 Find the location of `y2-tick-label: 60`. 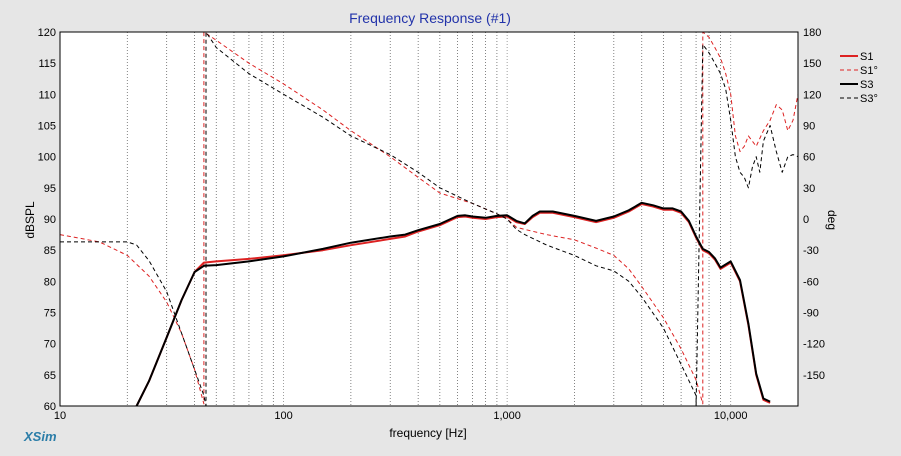

y2-tick-label: 60 is located at coordinates (809, 158).